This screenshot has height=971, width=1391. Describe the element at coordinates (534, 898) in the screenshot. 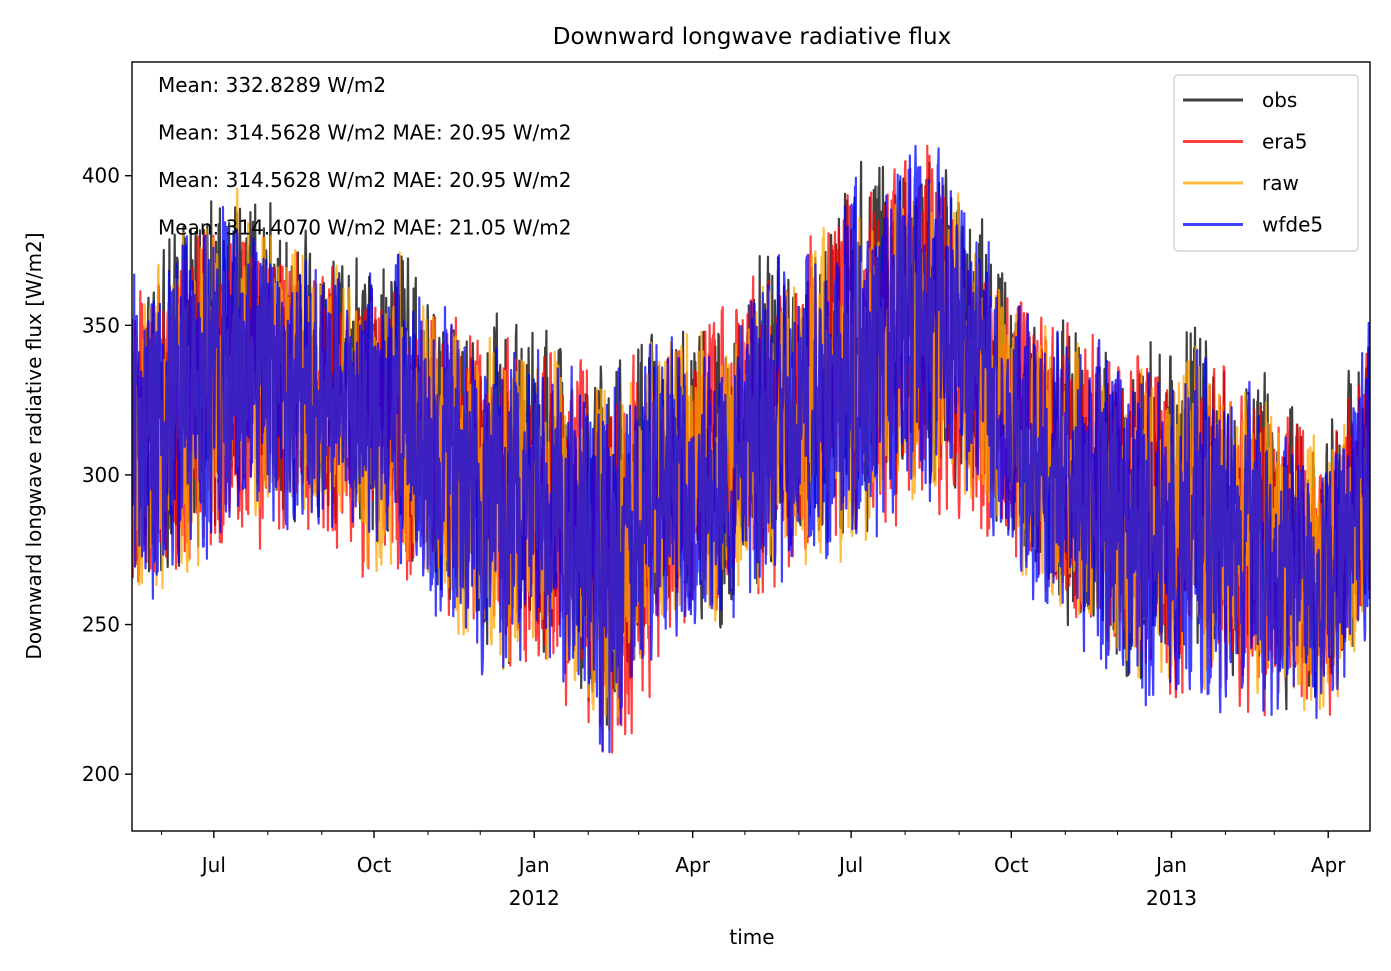

I see `x-year-label-2: 2012` at that location.